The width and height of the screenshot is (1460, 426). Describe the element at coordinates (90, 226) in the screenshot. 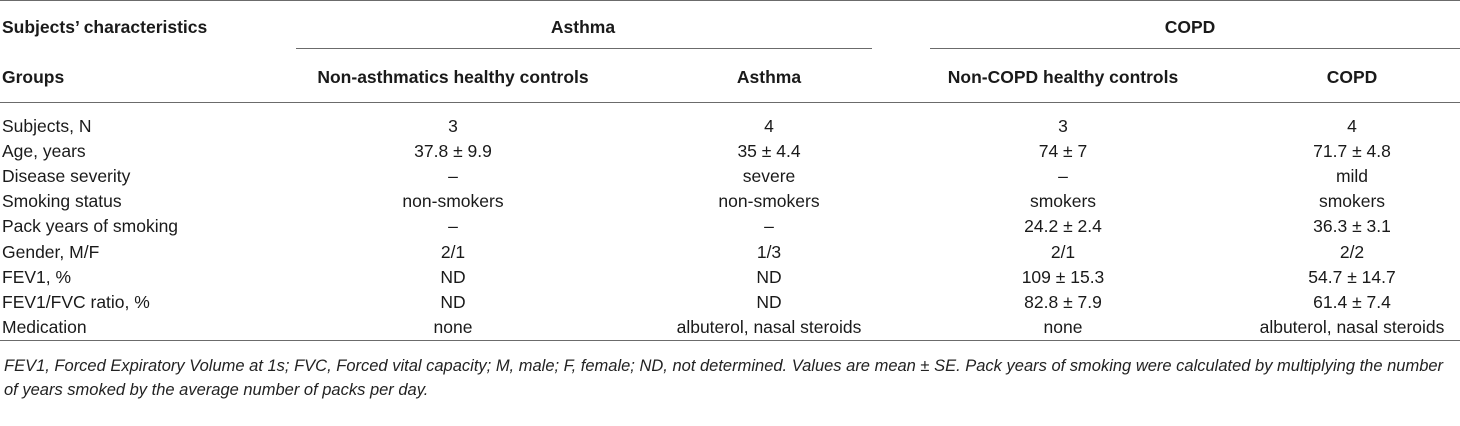

I see `row-label: Pack years of smoking` at that location.